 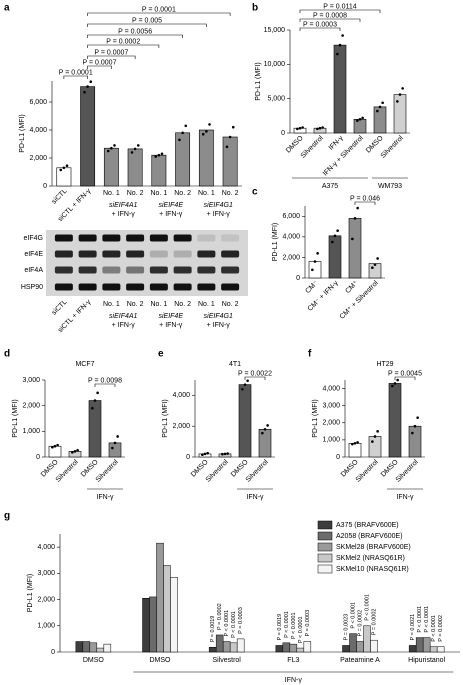 What do you see at coordinates (359, 299) in the screenshot?
I see `x-tick-label: CM⁺ + Silvestrol` at bounding box center [359, 299].